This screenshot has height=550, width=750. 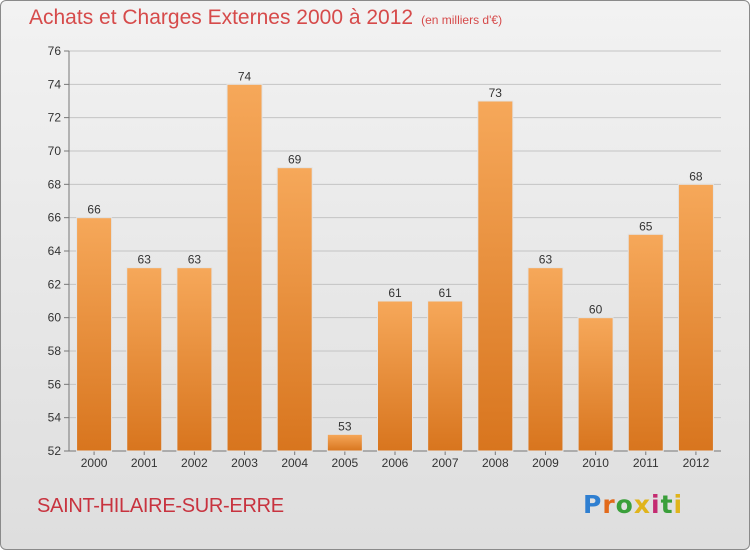 What do you see at coordinates (445, 376) in the screenshot?
I see `bar-2007` at bounding box center [445, 376].